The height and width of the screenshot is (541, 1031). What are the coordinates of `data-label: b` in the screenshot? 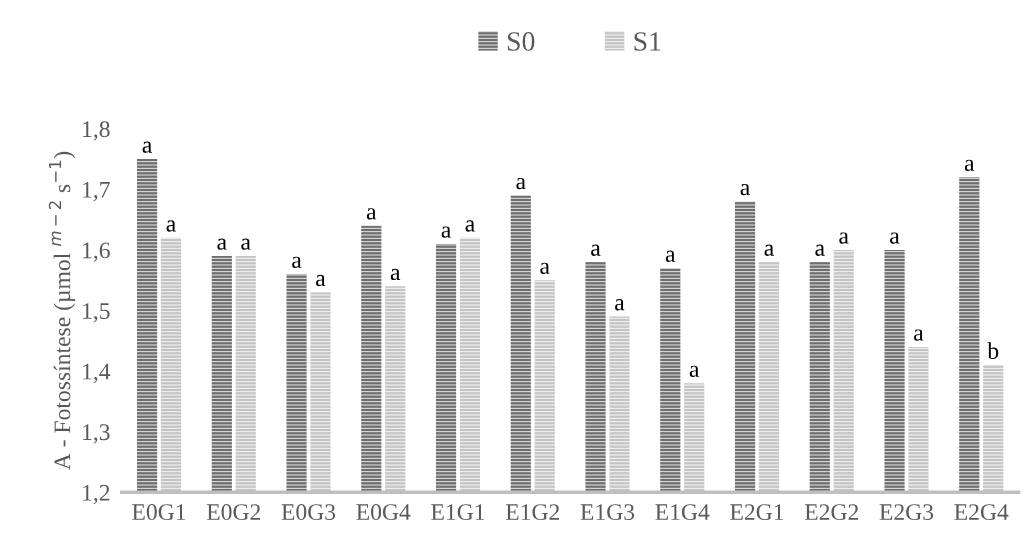 It's located at (993, 350).